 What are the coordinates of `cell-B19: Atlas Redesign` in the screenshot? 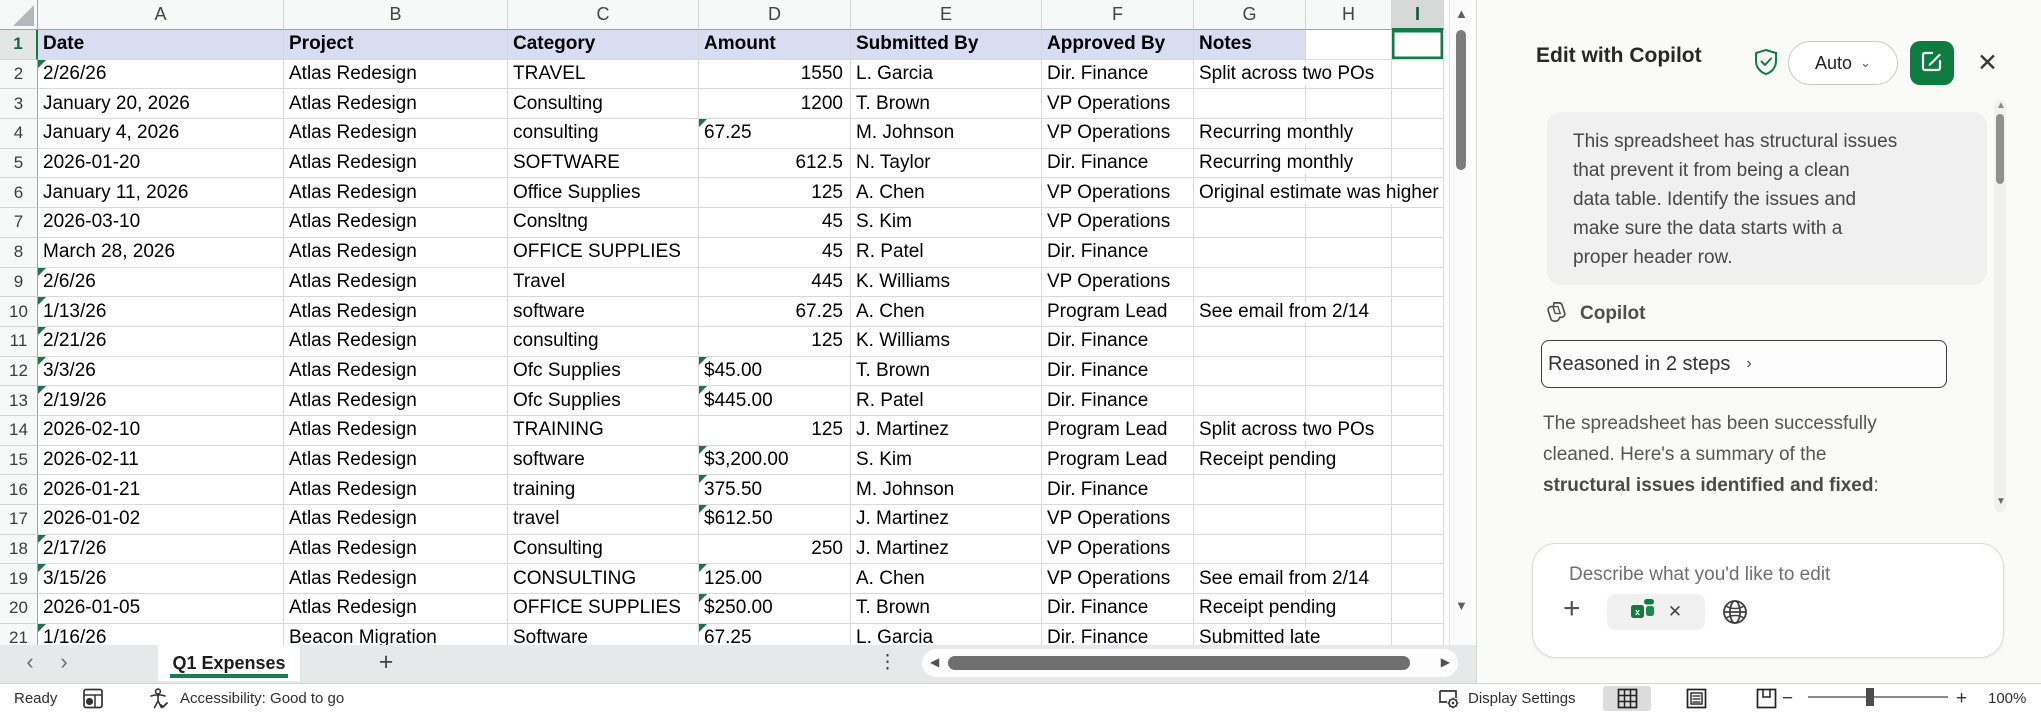 It's located at (396, 579).